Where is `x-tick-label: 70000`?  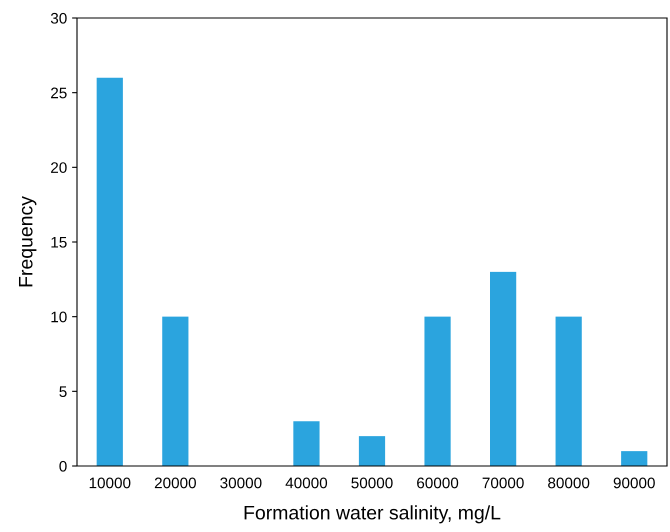 x-tick-label: 70000 is located at coordinates (503, 483).